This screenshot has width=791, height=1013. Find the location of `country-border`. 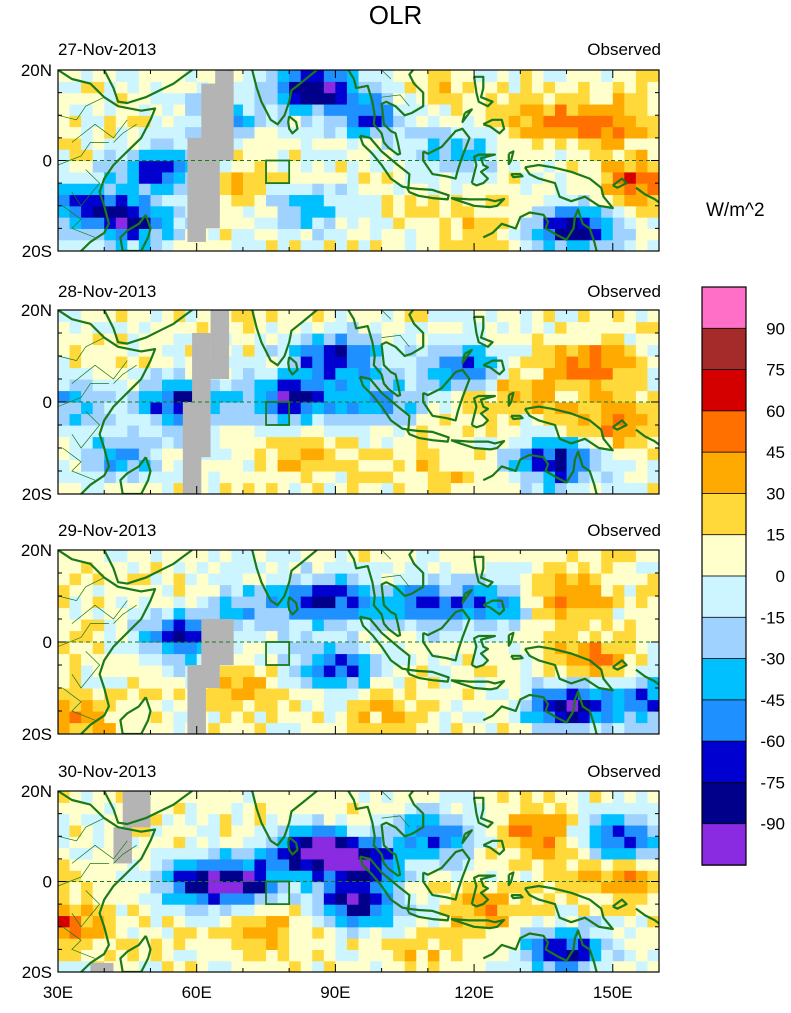

country-border is located at coordinates (86, 429).